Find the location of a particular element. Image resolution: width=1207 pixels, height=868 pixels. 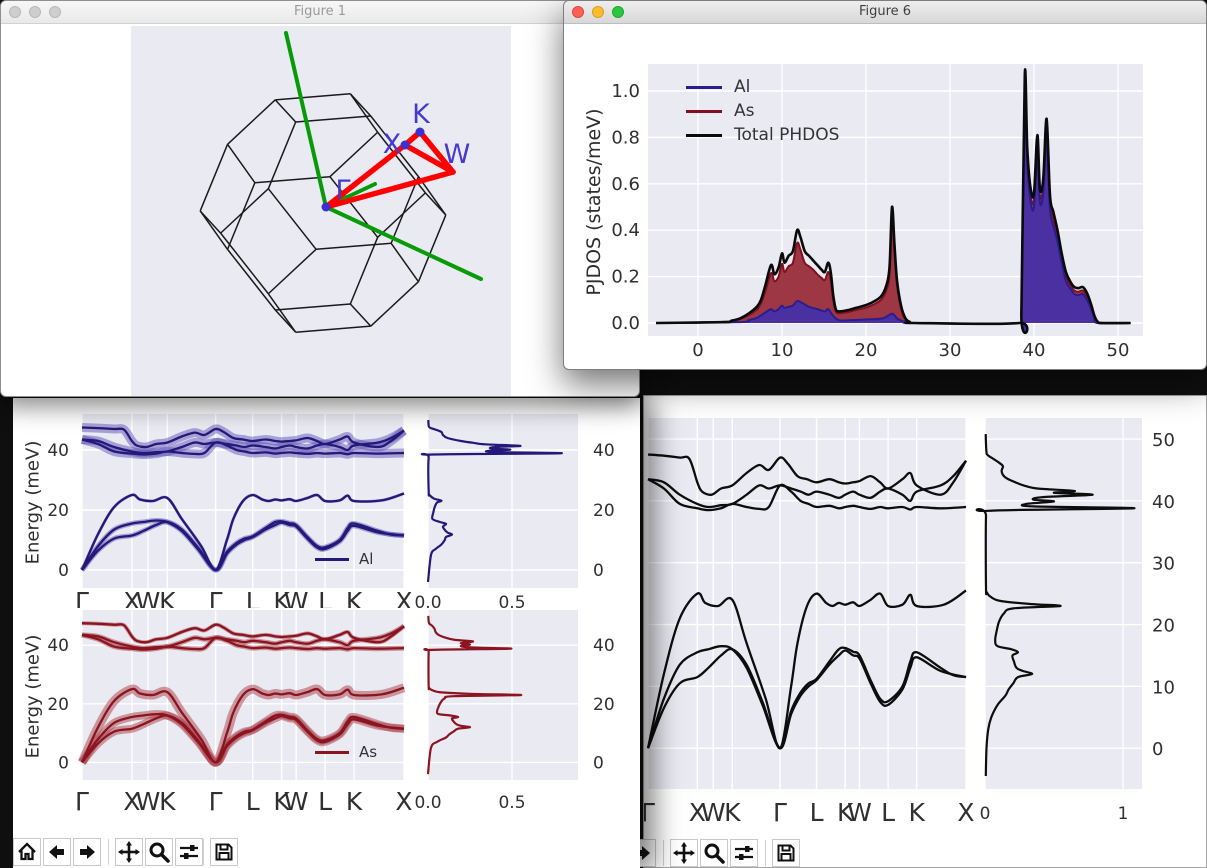

save-icon is located at coordinates (224, 852).